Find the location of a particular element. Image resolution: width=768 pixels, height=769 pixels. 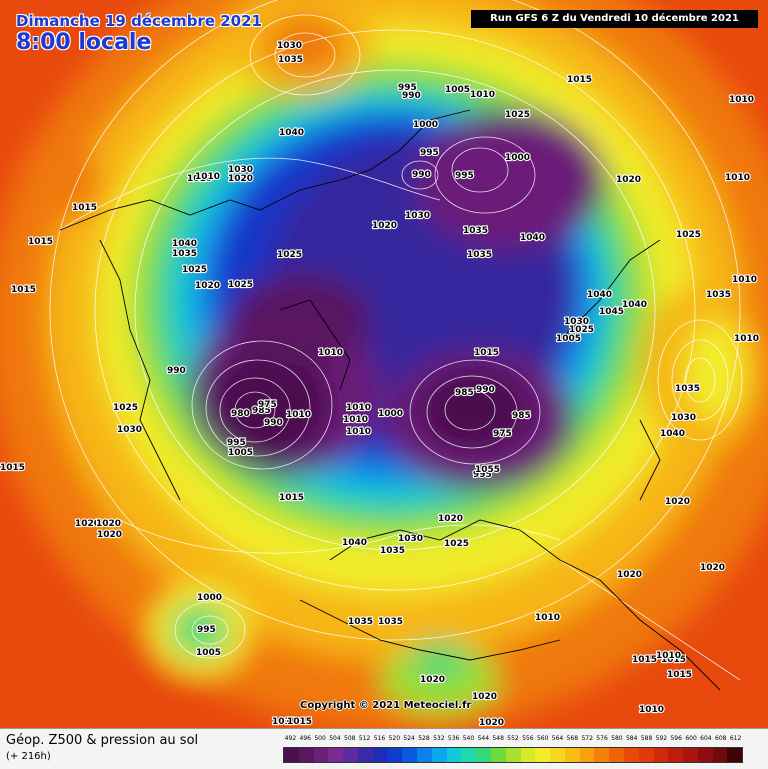

legend-label: 492 is located at coordinates (290, 738).